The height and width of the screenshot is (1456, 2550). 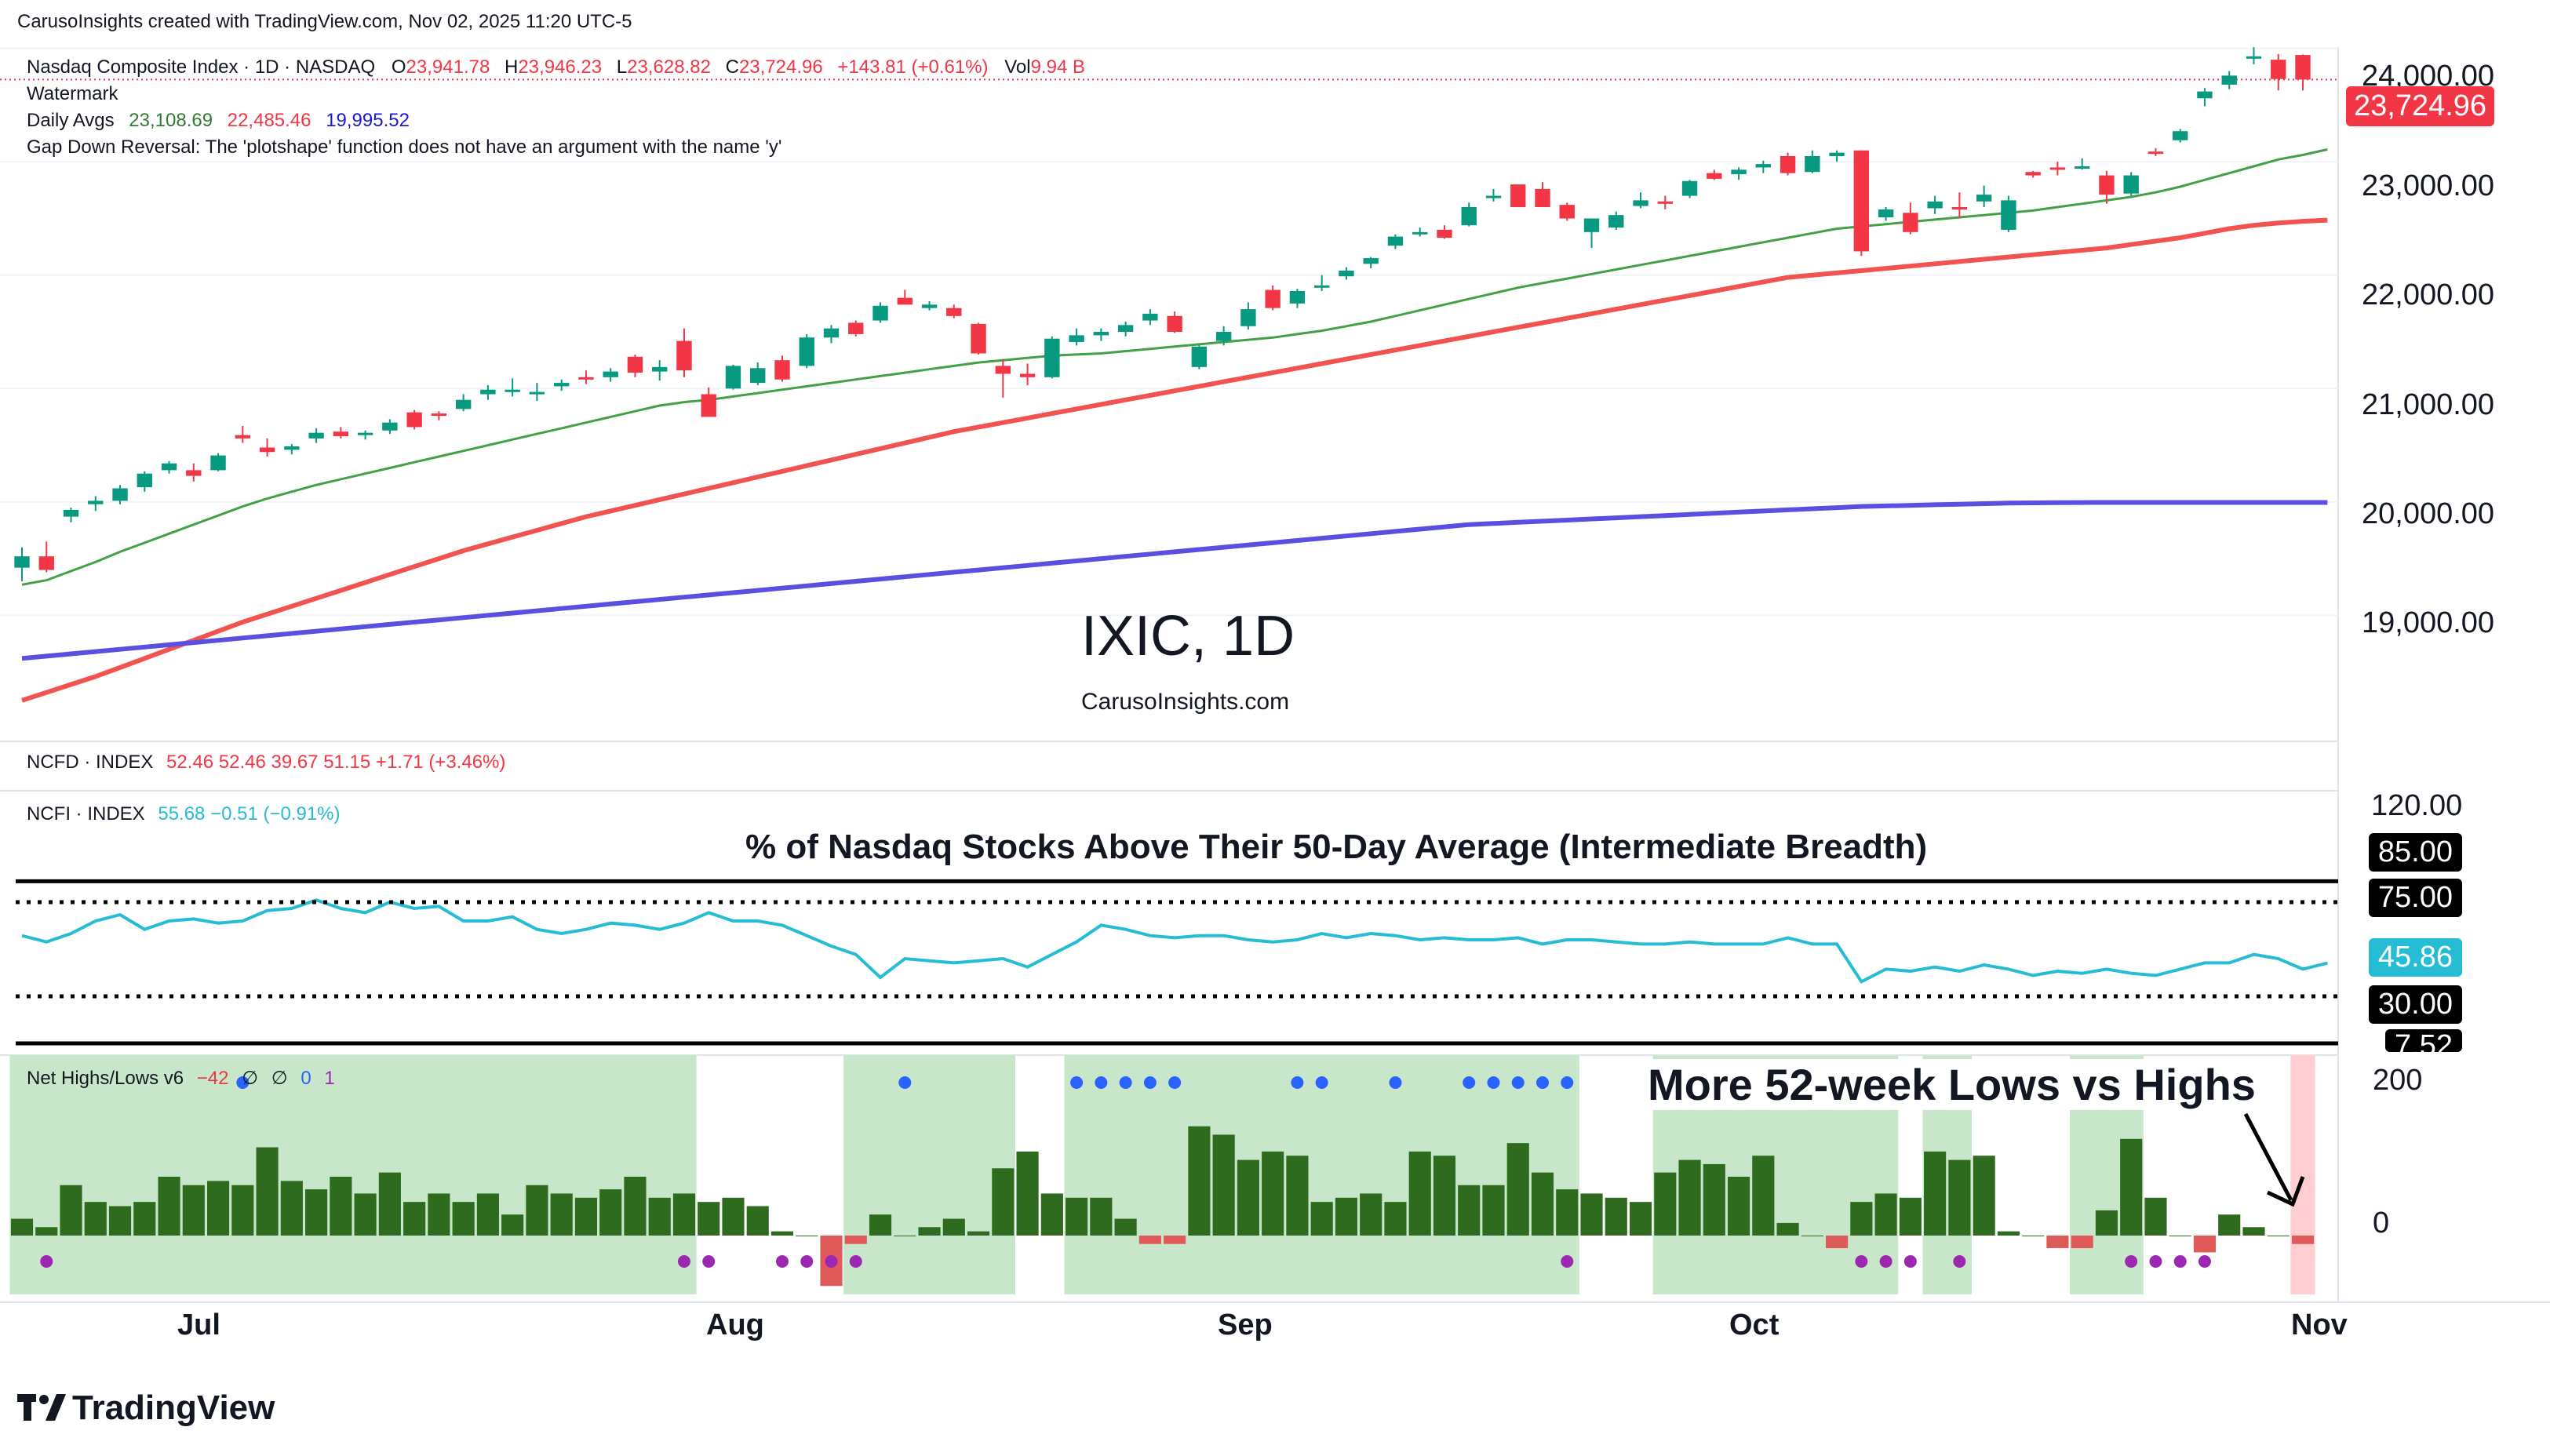 I want to click on ncfd-values: 52.46 52.46 39.67 51.15 +1.71 (+3.46%), so click(x=336, y=762).